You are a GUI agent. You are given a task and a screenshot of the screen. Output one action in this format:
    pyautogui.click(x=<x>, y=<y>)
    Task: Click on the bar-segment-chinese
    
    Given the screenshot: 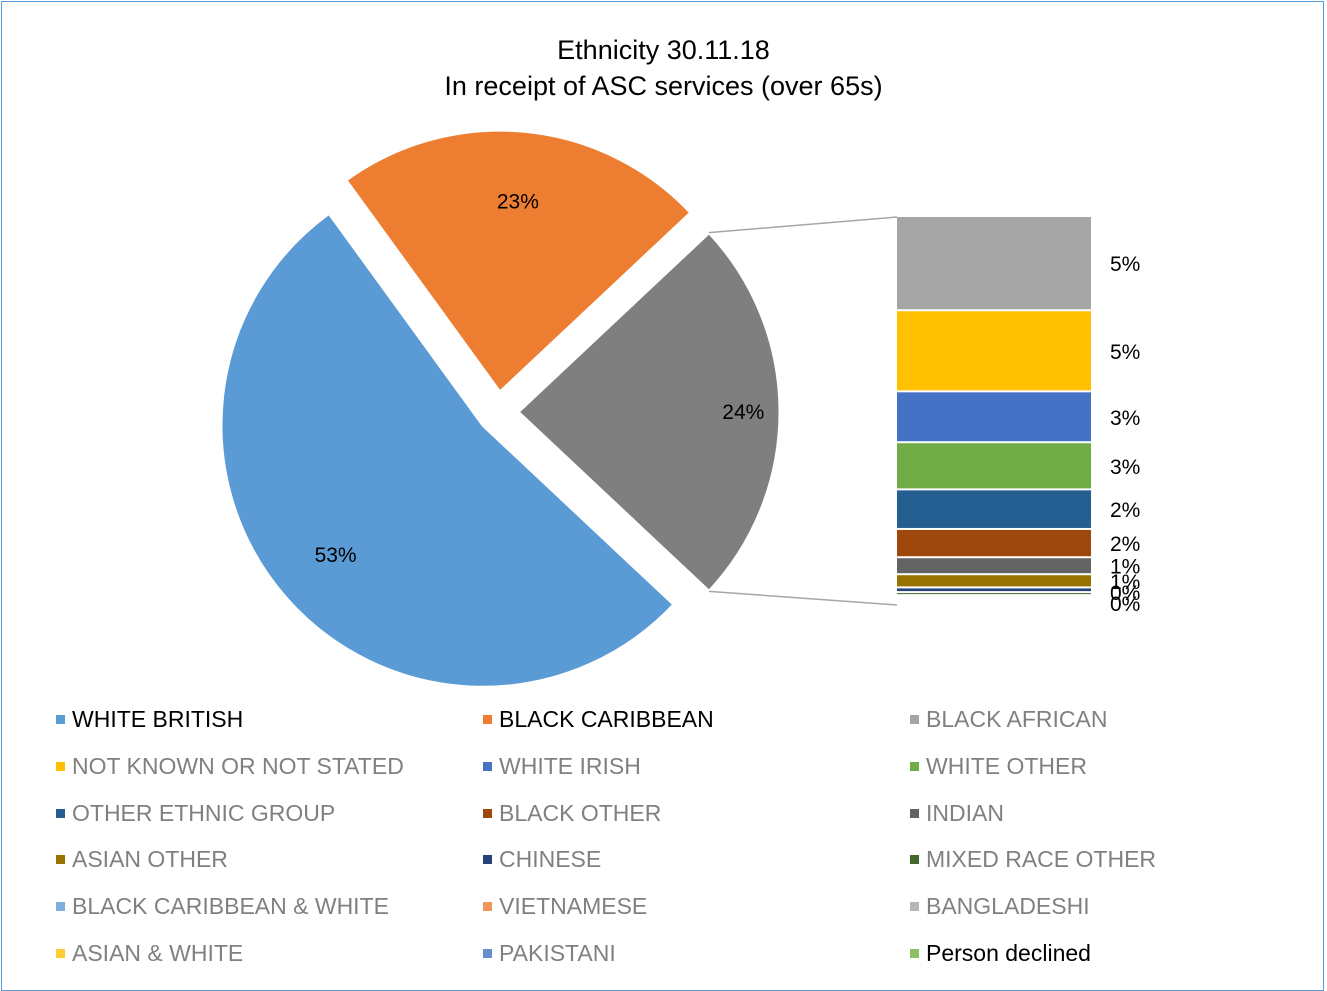 What is the action you would take?
    pyautogui.click(x=994, y=590)
    